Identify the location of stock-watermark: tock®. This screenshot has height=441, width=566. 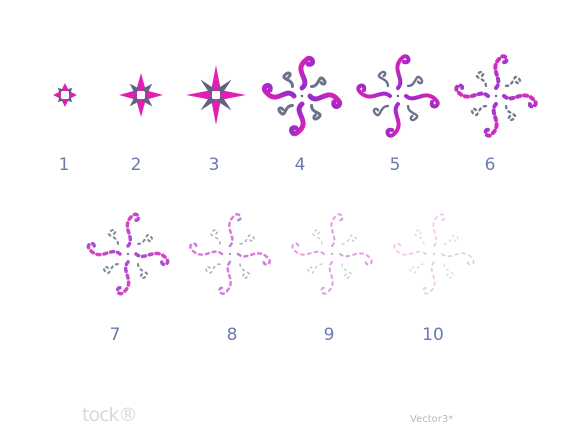
(110, 415).